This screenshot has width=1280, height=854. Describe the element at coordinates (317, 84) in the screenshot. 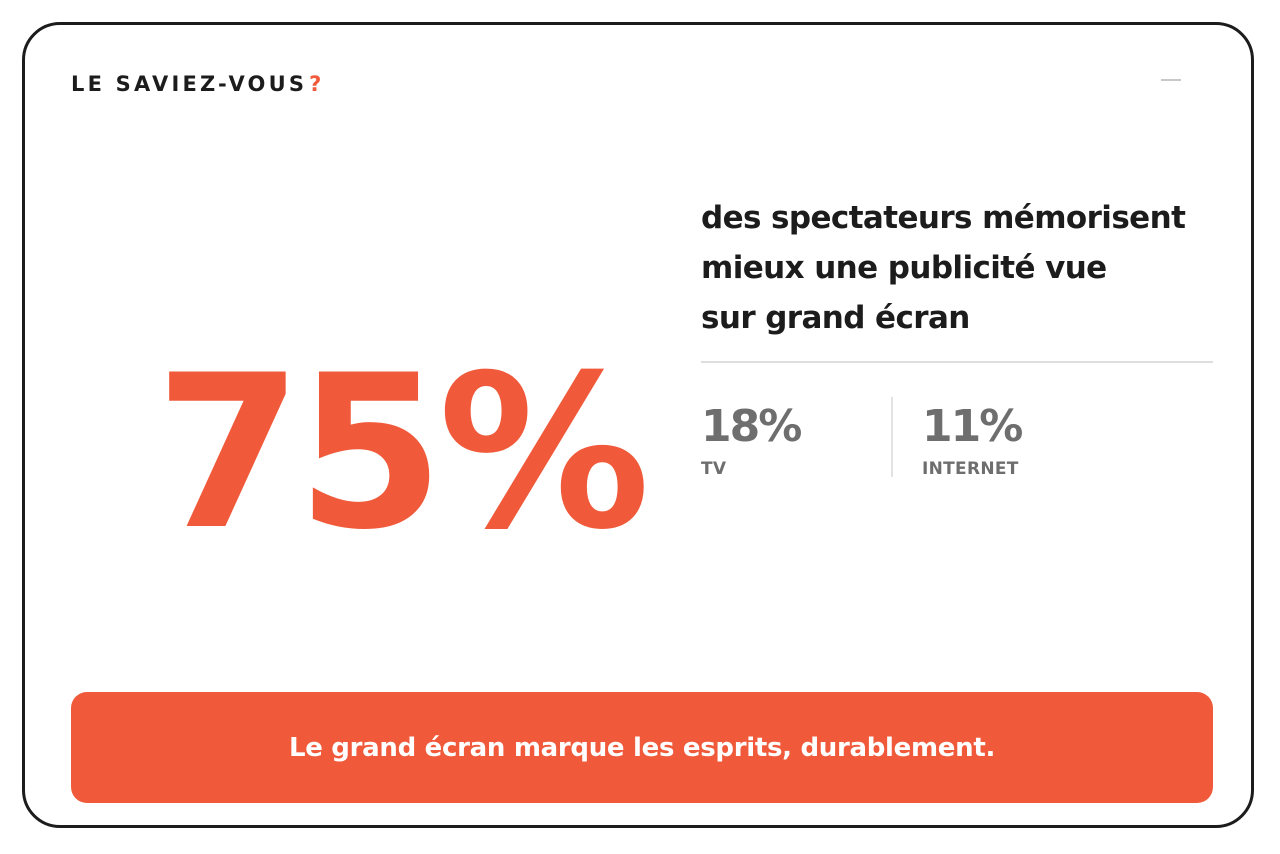

I see `question-mark: ?` at that location.